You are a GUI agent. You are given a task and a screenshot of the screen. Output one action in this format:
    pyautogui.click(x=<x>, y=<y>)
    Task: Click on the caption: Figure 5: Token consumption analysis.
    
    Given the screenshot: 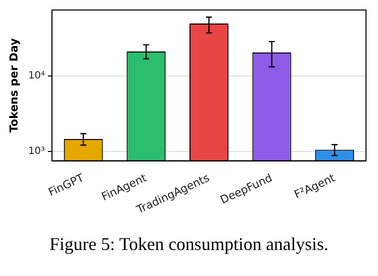 What is the action you would take?
    pyautogui.click(x=189, y=244)
    